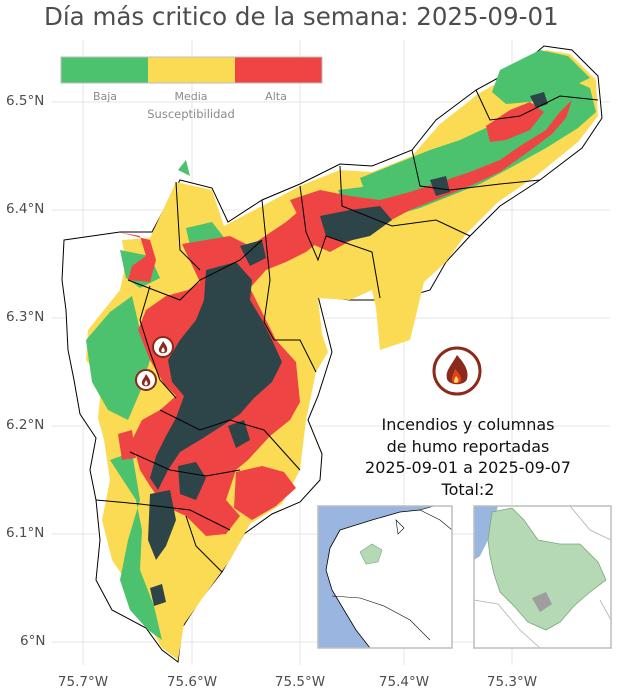 The width and height of the screenshot is (618, 696). Describe the element at coordinates (25, 533) in the screenshot. I see `y-tick-label: 6.1°N` at that location.